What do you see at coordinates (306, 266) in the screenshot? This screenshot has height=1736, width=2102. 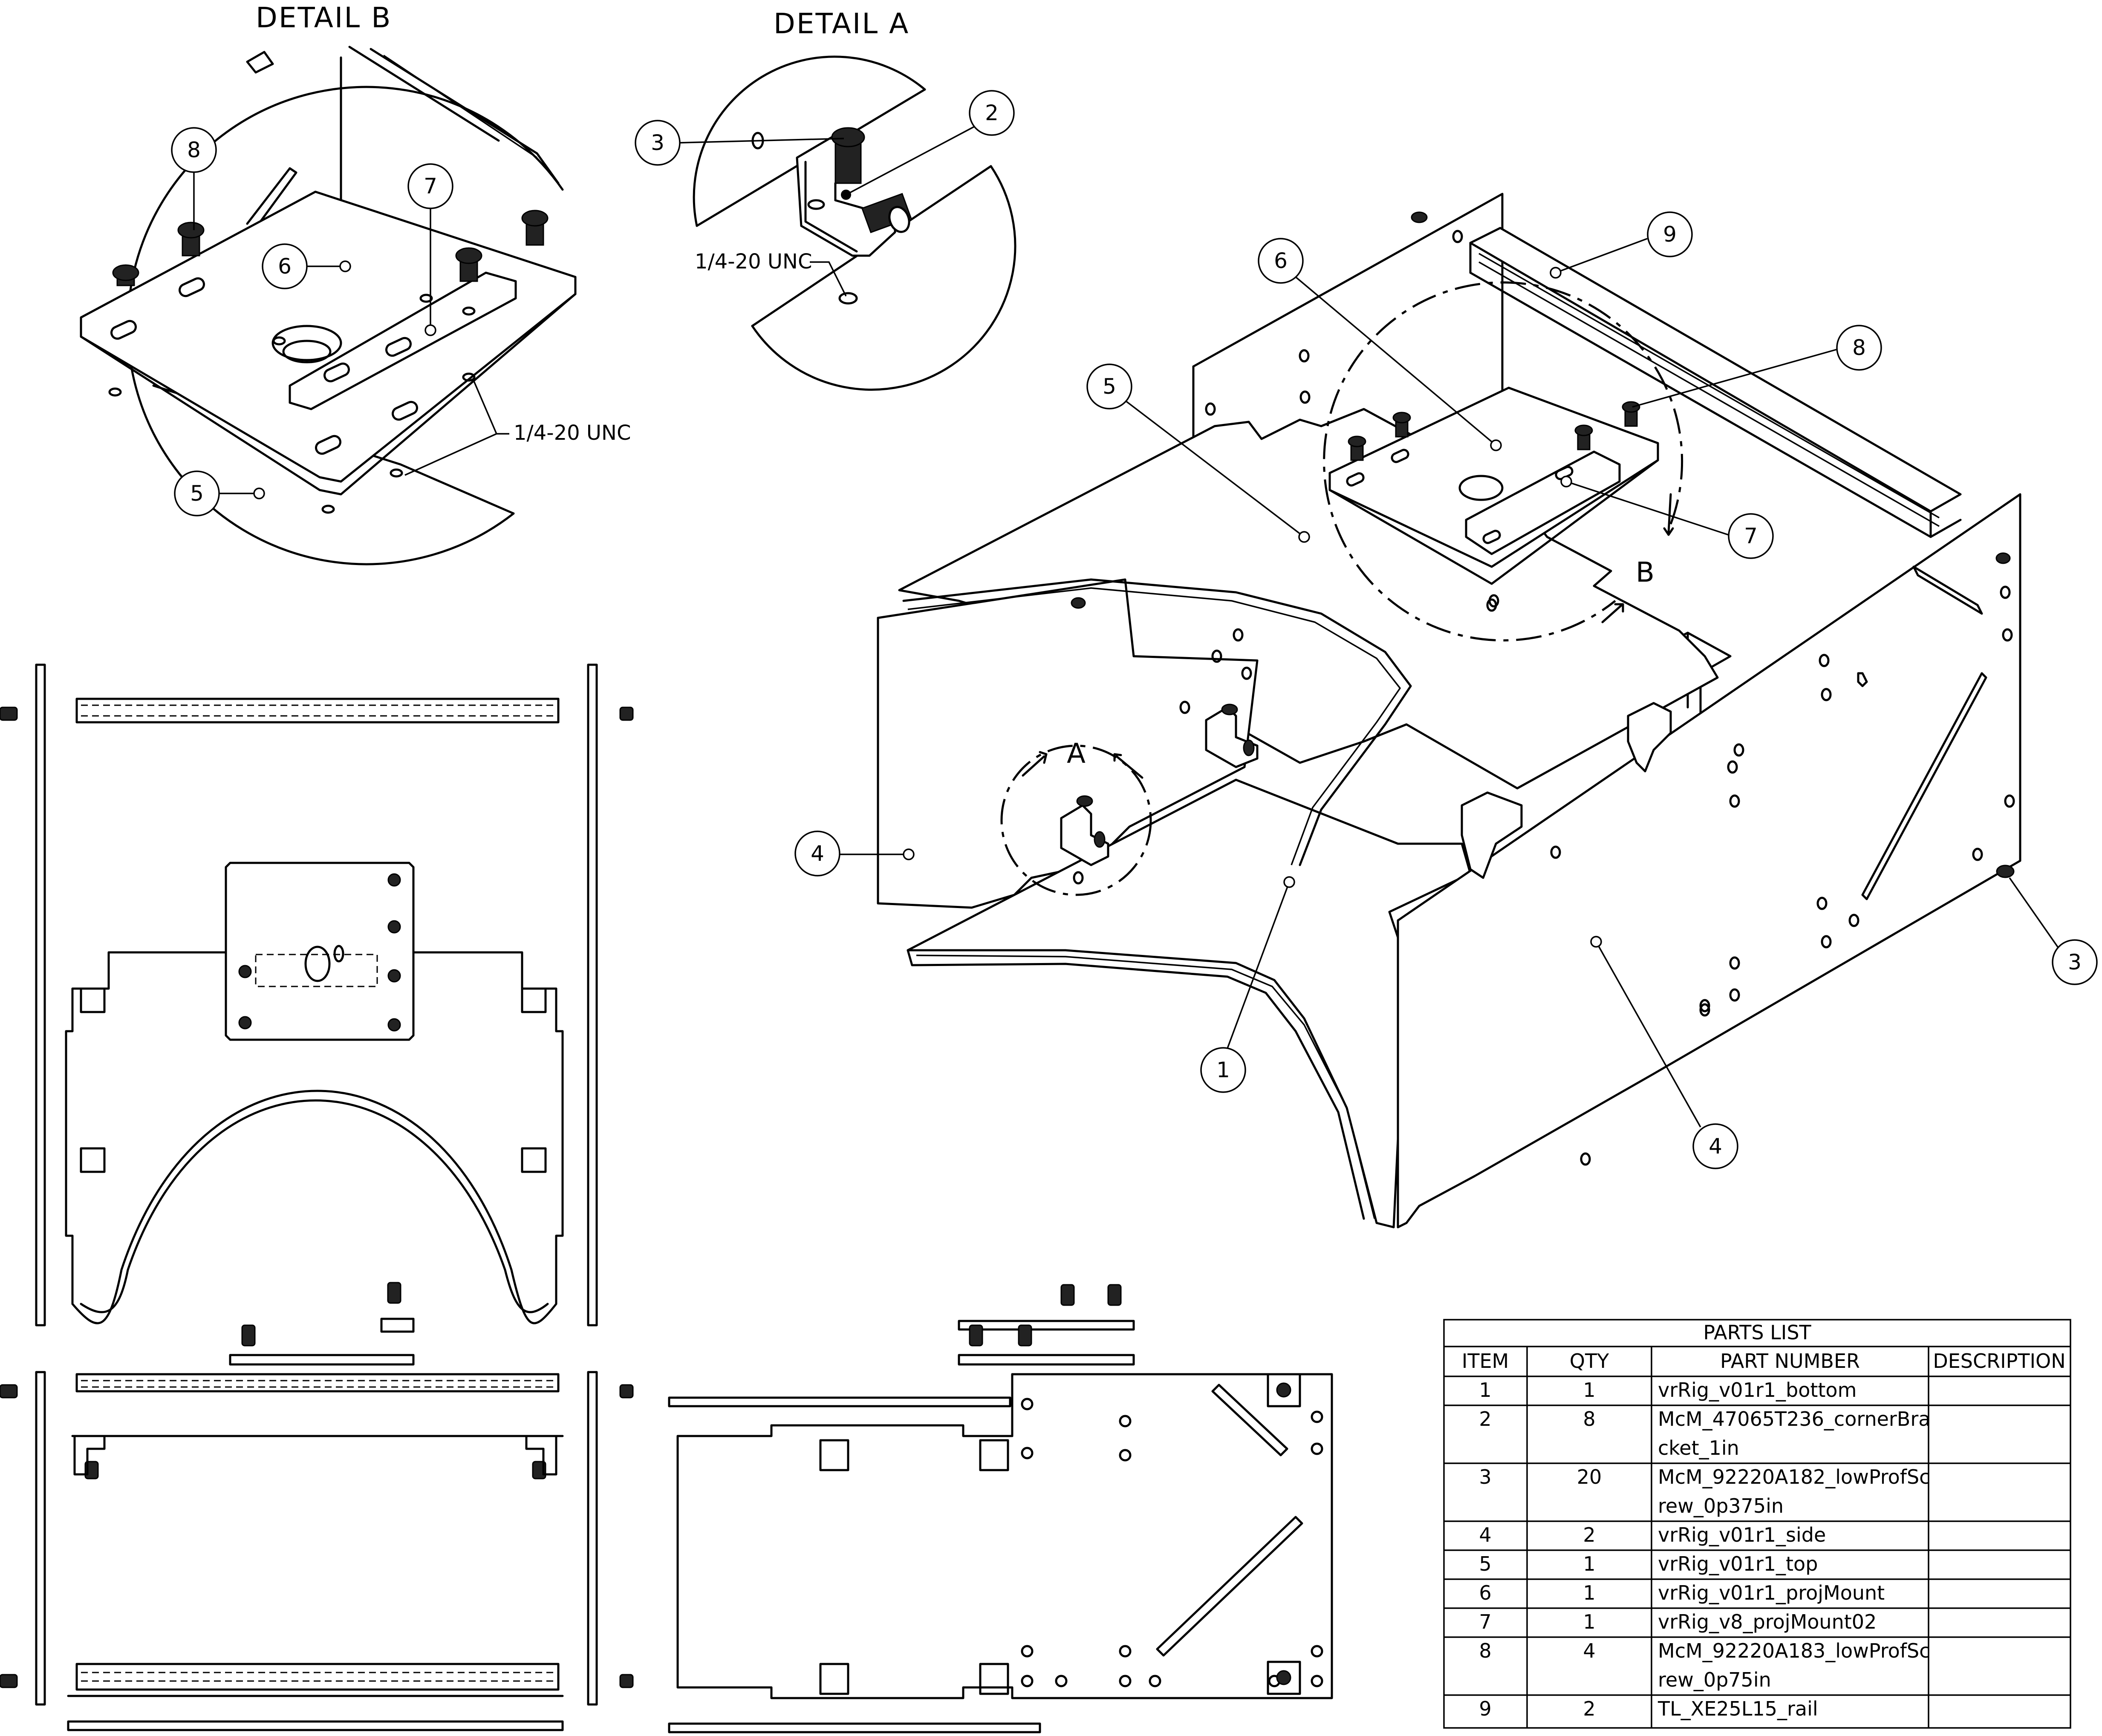 I see `detail-b-balloon-6: 6` at bounding box center [306, 266].